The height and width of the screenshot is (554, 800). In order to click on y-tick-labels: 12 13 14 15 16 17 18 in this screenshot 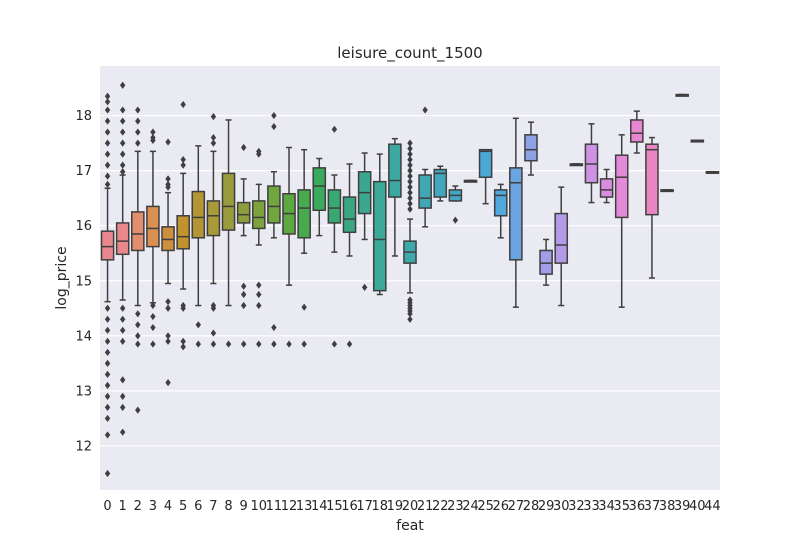, I will do `click(83, 281)`.